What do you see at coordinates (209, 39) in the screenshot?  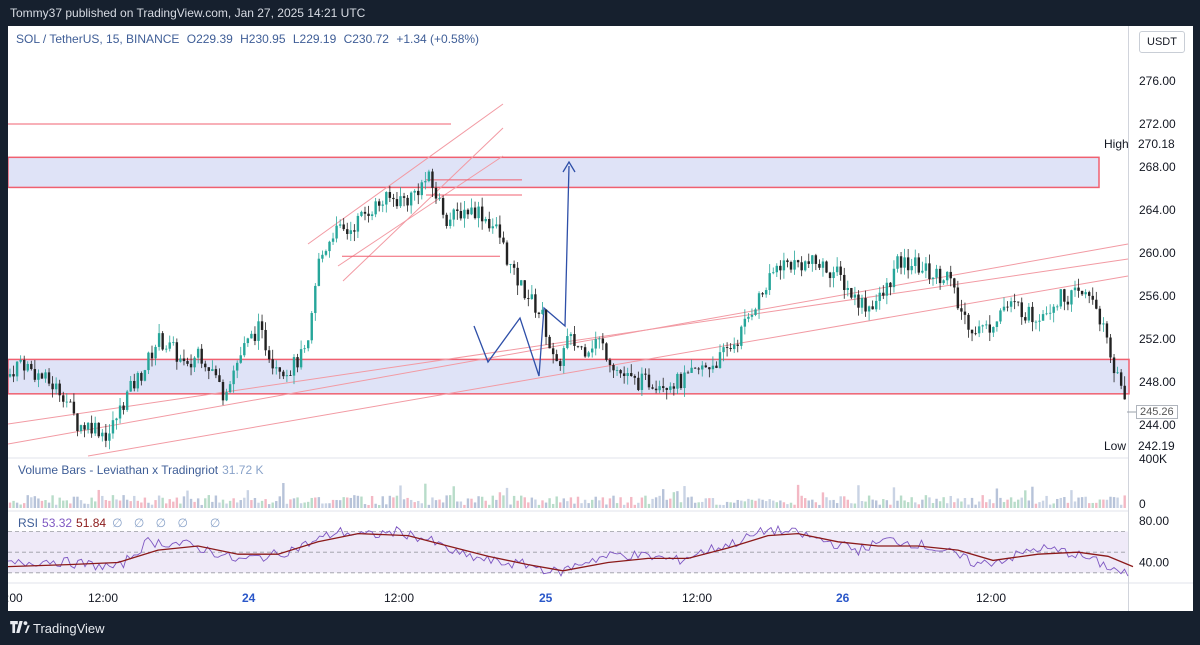 I see `ohlc-open: O229.39` at bounding box center [209, 39].